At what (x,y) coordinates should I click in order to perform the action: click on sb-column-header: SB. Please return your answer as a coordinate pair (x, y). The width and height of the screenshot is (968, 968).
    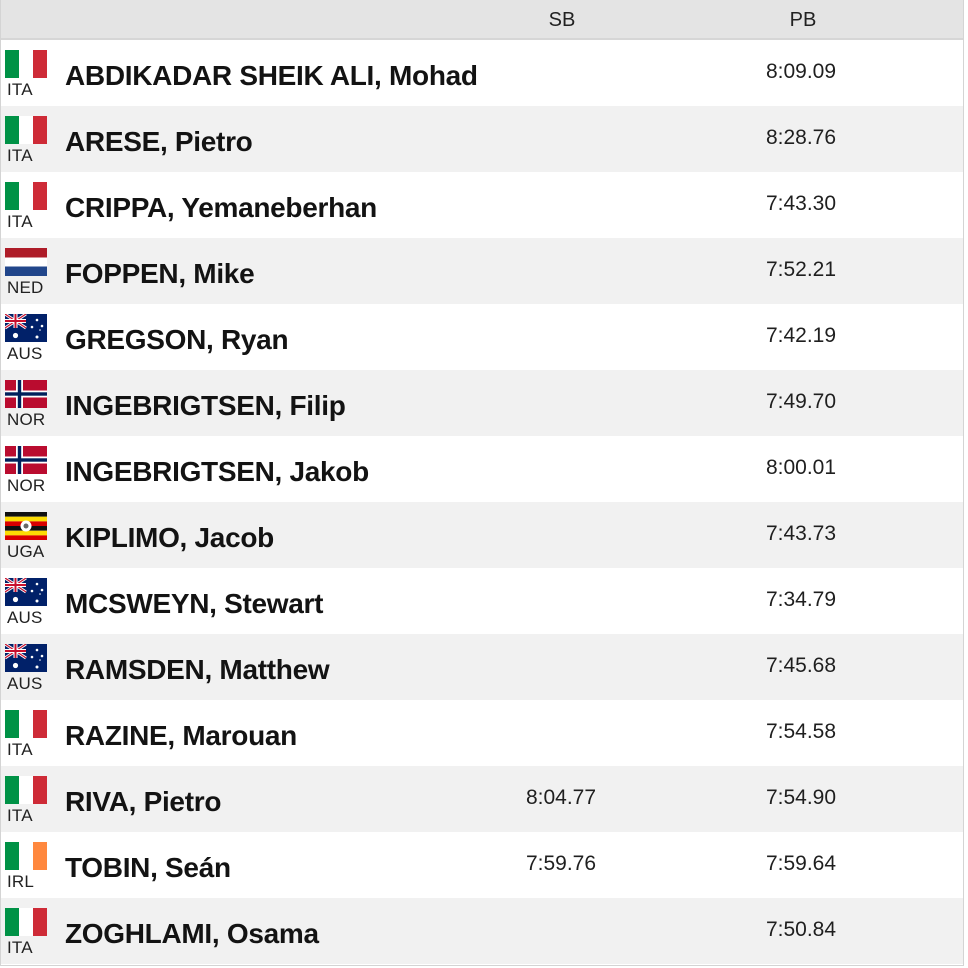
    Looking at the image, I should click on (562, 20).